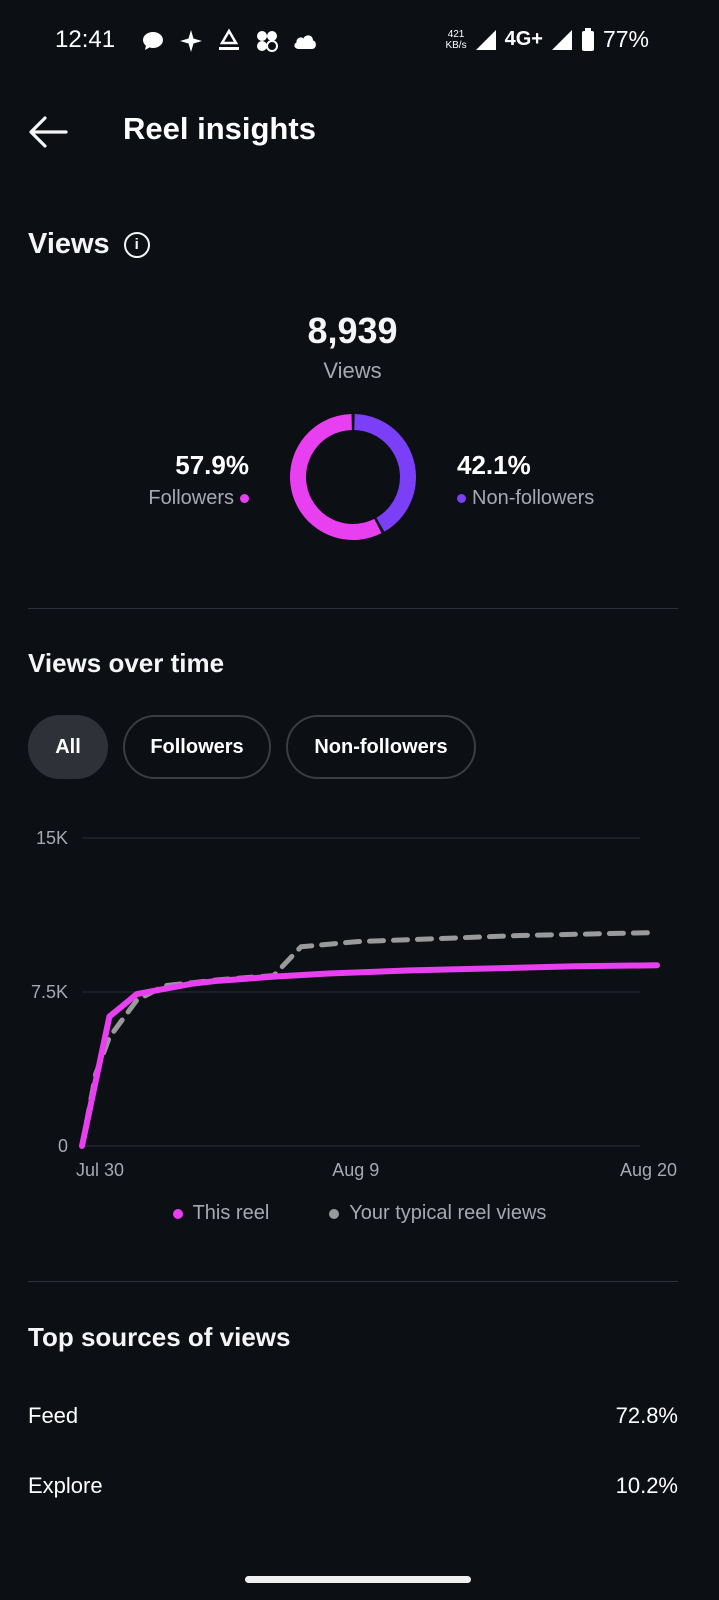  I want to click on nonfollowers-label-row: Non-followers, so click(525, 498).